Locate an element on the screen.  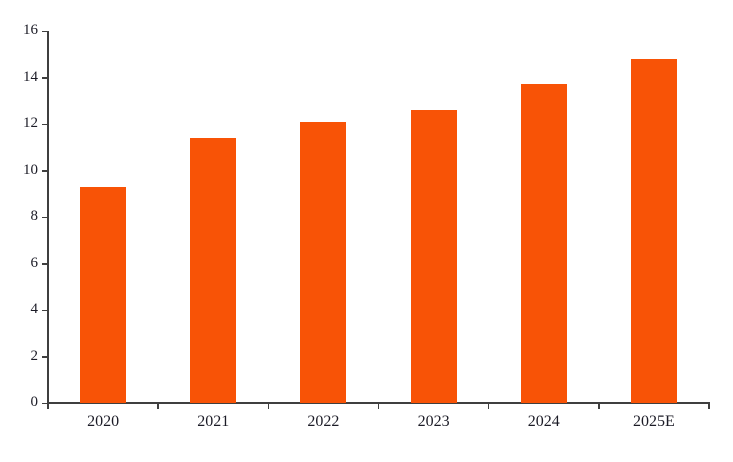
y-tick-label: 0 is located at coordinates (34, 402).